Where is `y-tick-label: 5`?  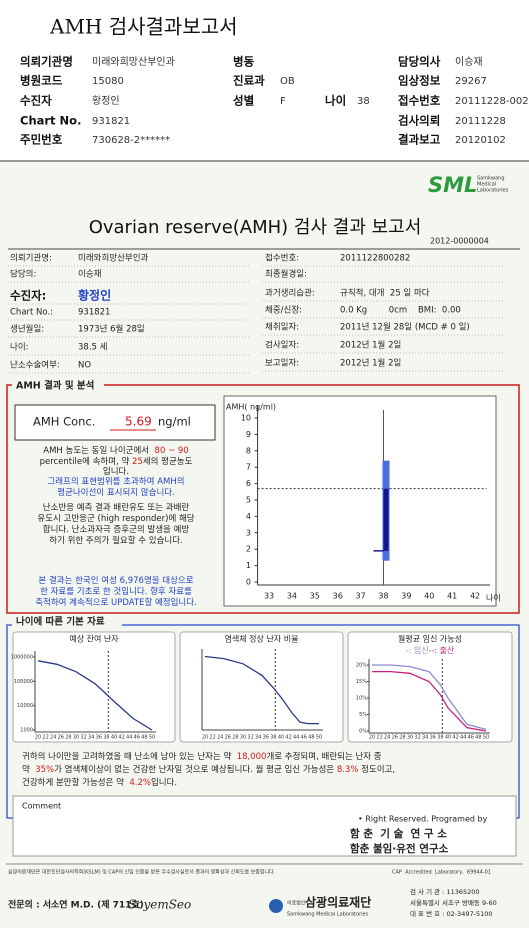
y-tick-label: 5 is located at coordinates (248, 500).